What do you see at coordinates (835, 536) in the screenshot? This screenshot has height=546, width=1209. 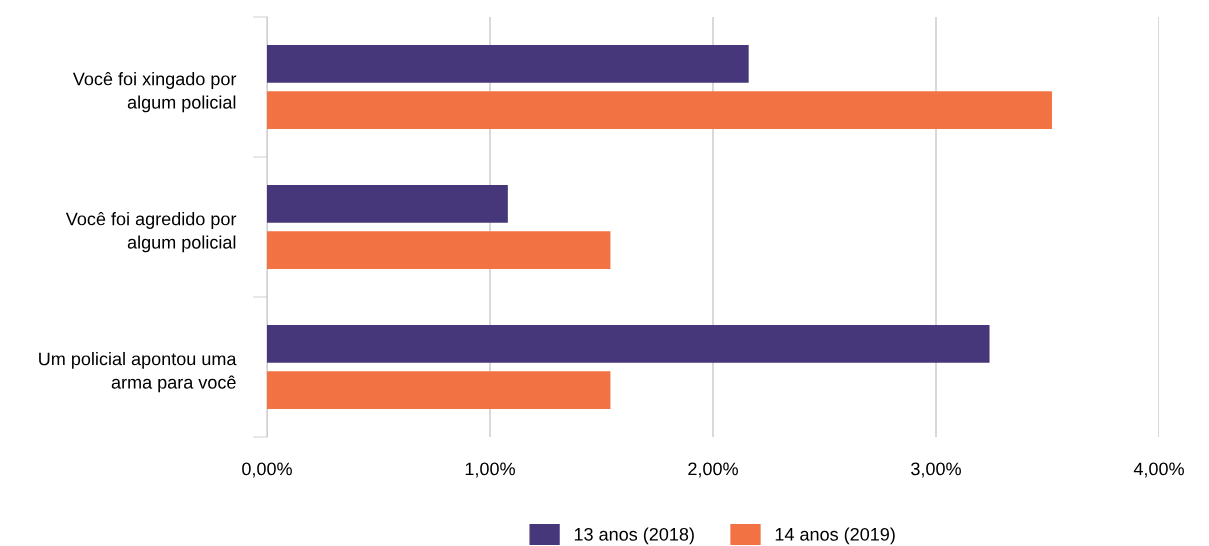 I see `legend-label: 14 anos (2019)` at bounding box center [835, 536].